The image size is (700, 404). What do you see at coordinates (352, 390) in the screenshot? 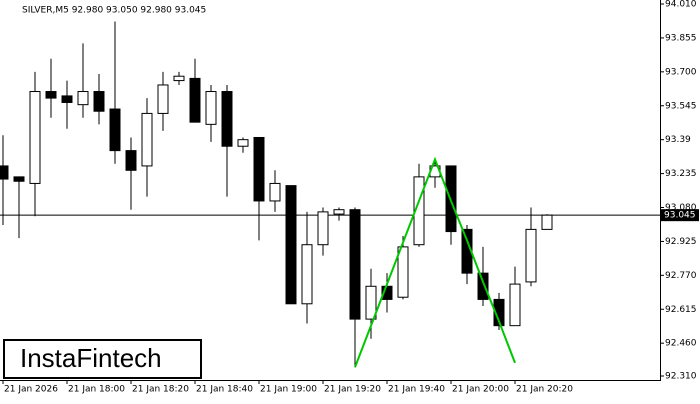
I see `x-tick-label: 21 Jan 19:20` at bounding box center [352, 390].